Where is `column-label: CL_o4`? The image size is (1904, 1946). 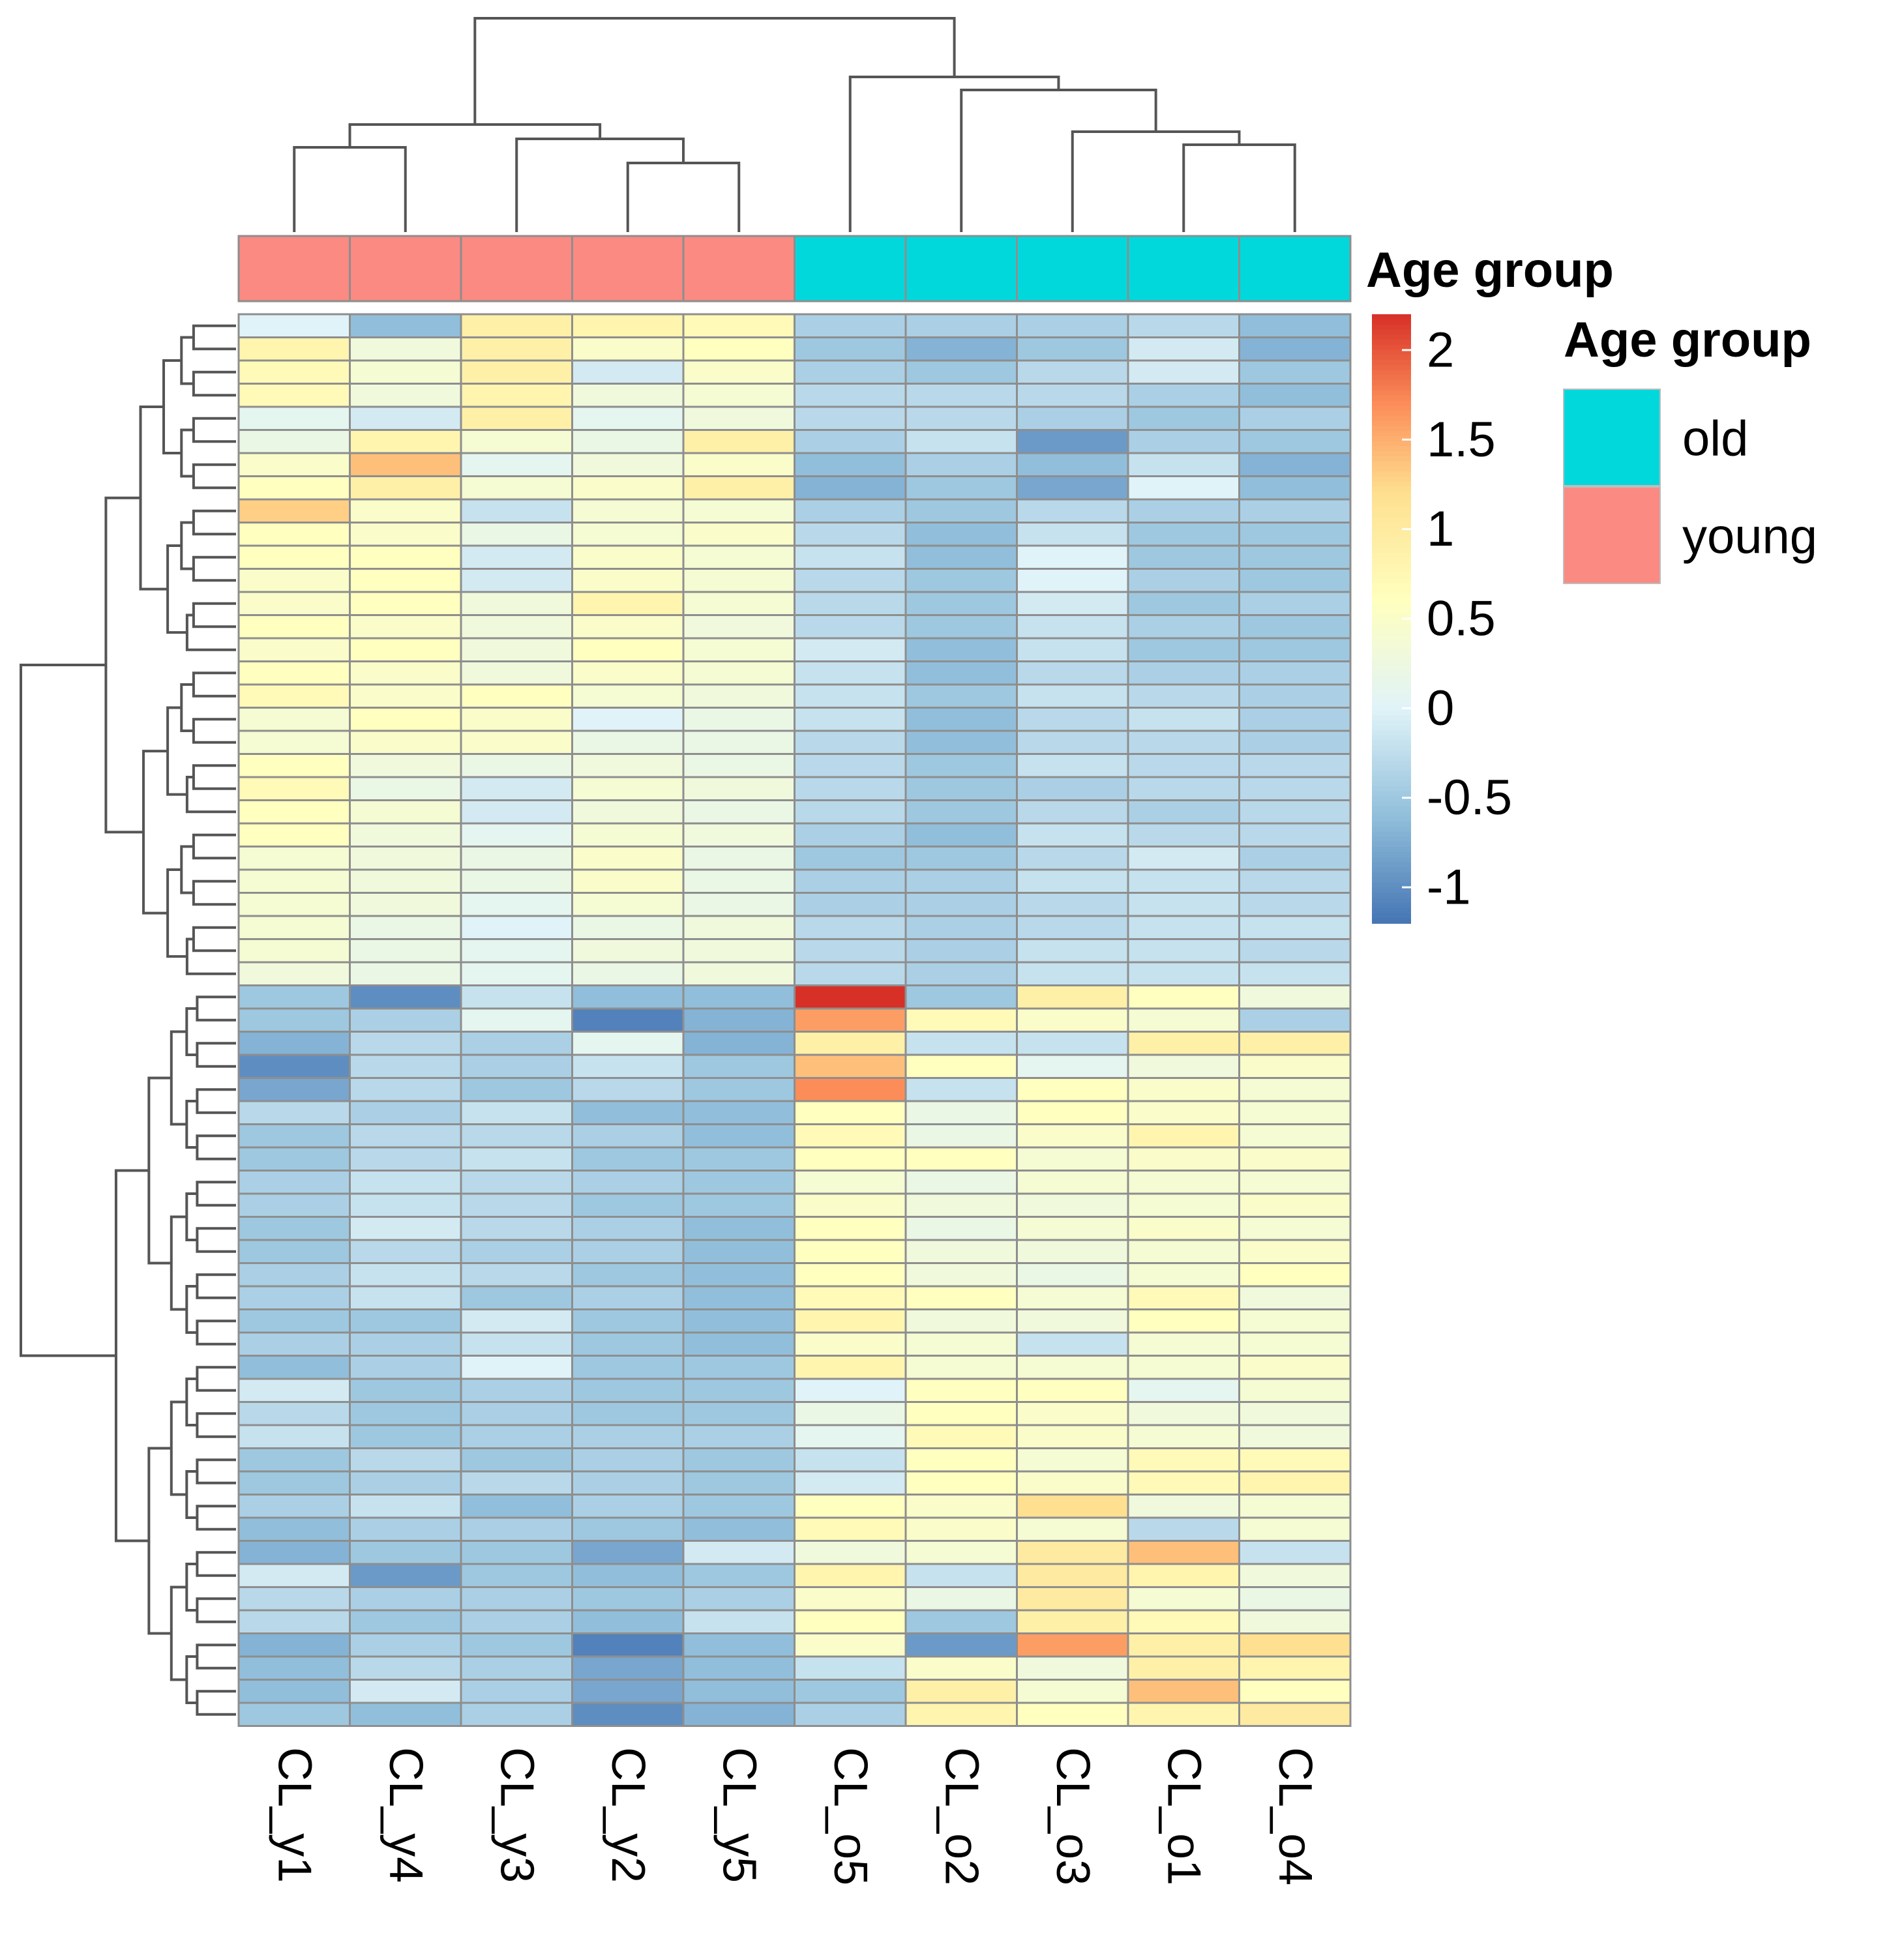 column-label: CL_o4 is located at coordinates (1295, 1816).